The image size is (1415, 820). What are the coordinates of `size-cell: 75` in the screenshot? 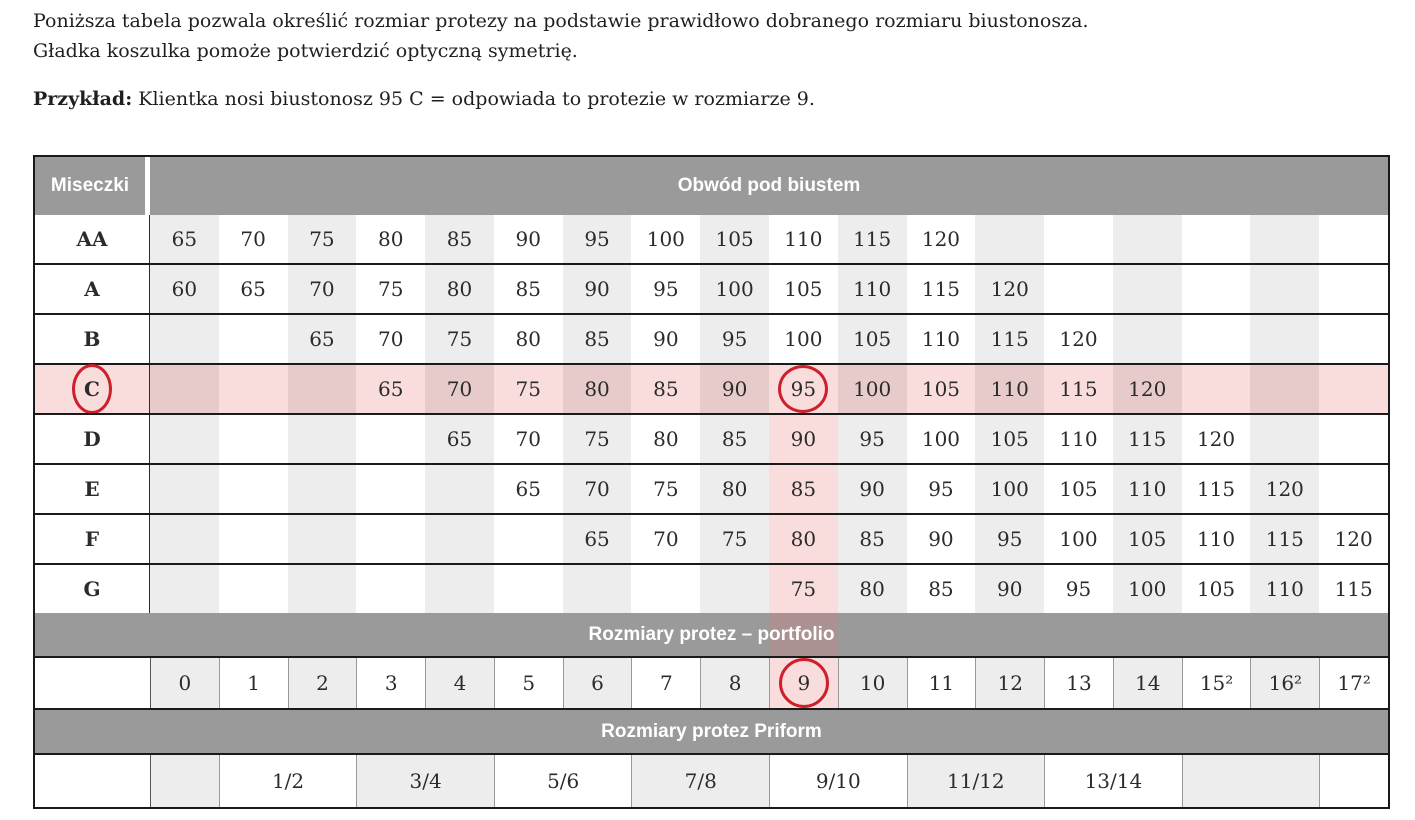 It's located at (322, 239).